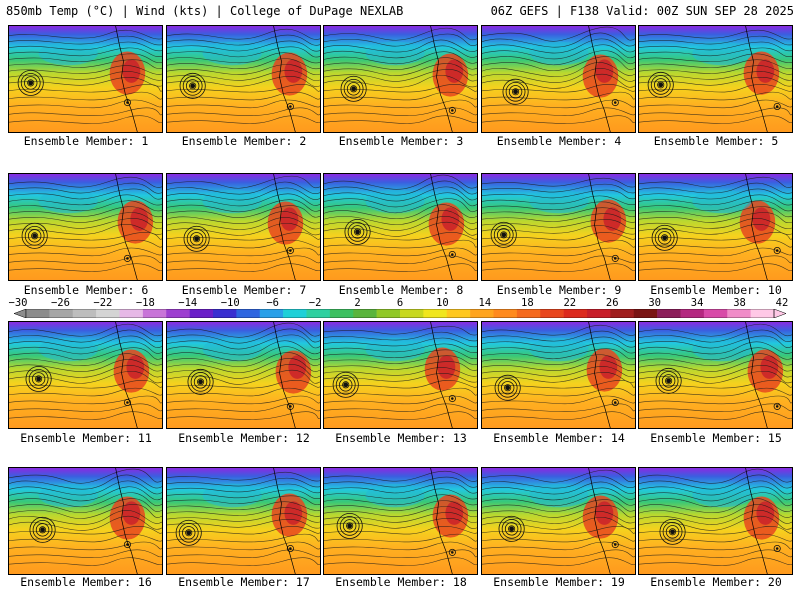 The width and height of the screenshot is (800, 600). Describe the element at coordinates (103, 303) in the screenshot. I see `colorbar-tick-label: −22` at that location.